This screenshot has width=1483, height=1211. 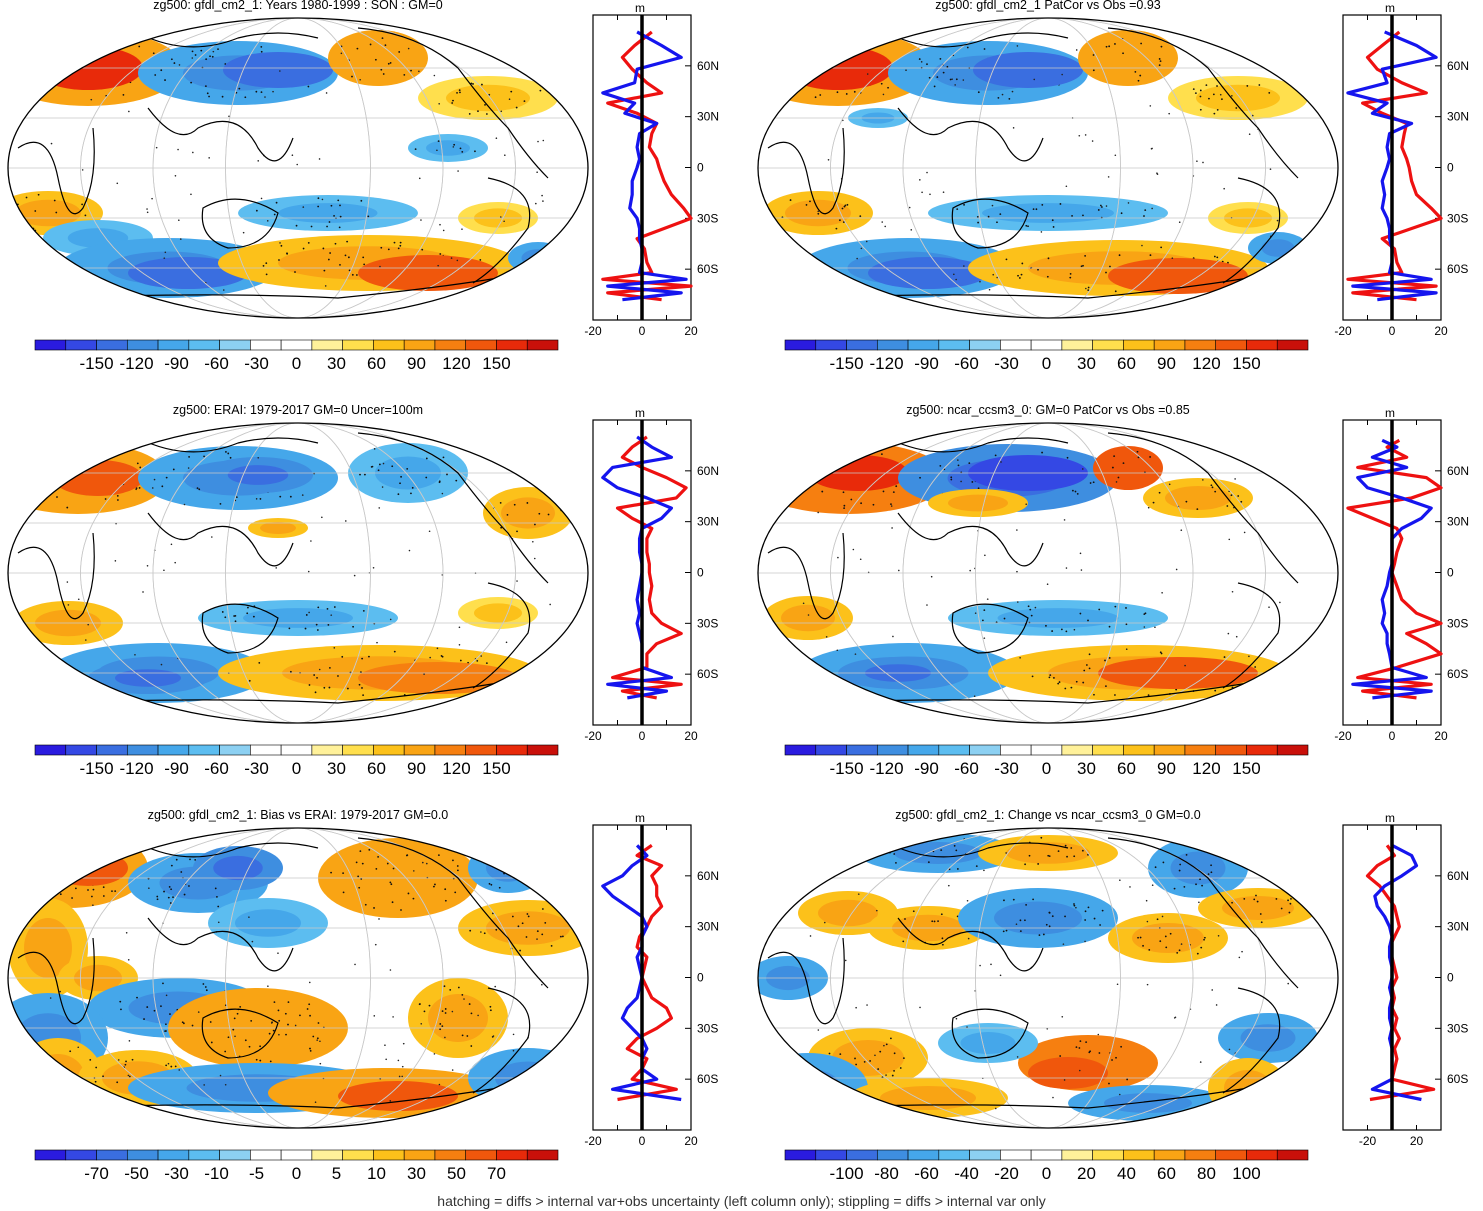 I want to click on profile-lat-label: 30N, so click(x=708, y=927).